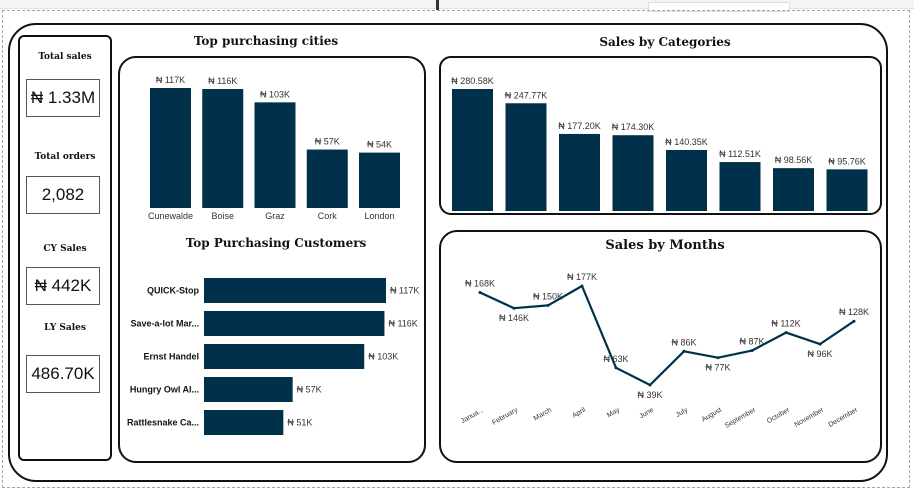 The width and height of the screenshot is (914, 492). What do you see at coordinates (472, 81) in the screenshot?
I see `category-data-label: ₦ 280.58K` at bounding box center [472, 81].